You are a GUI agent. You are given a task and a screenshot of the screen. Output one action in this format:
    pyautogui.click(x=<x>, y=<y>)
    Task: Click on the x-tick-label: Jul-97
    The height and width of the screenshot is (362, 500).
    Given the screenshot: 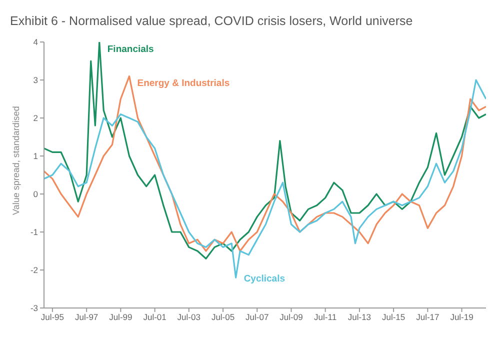 What is the action you would take?
    pyautogui.click(x=86, y=317)
    